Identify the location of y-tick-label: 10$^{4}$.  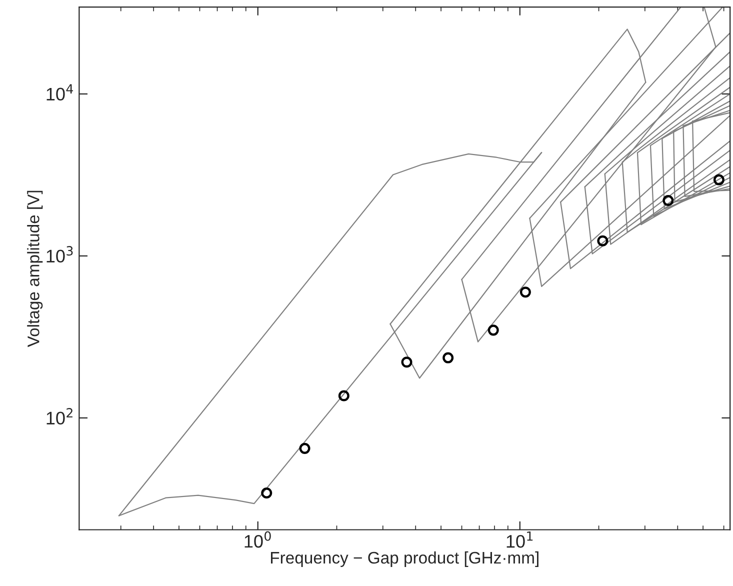
(60, 92).